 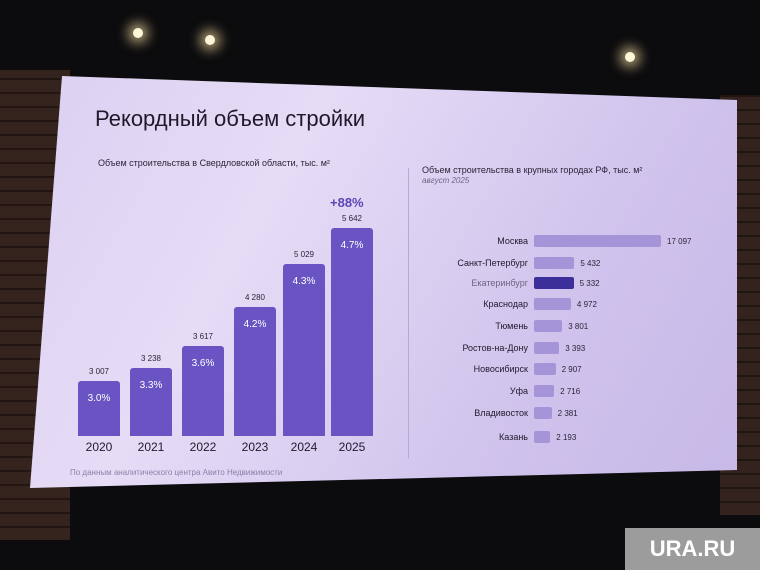 I want to click on watermark: URA.RU, so click(x=692, y=549).